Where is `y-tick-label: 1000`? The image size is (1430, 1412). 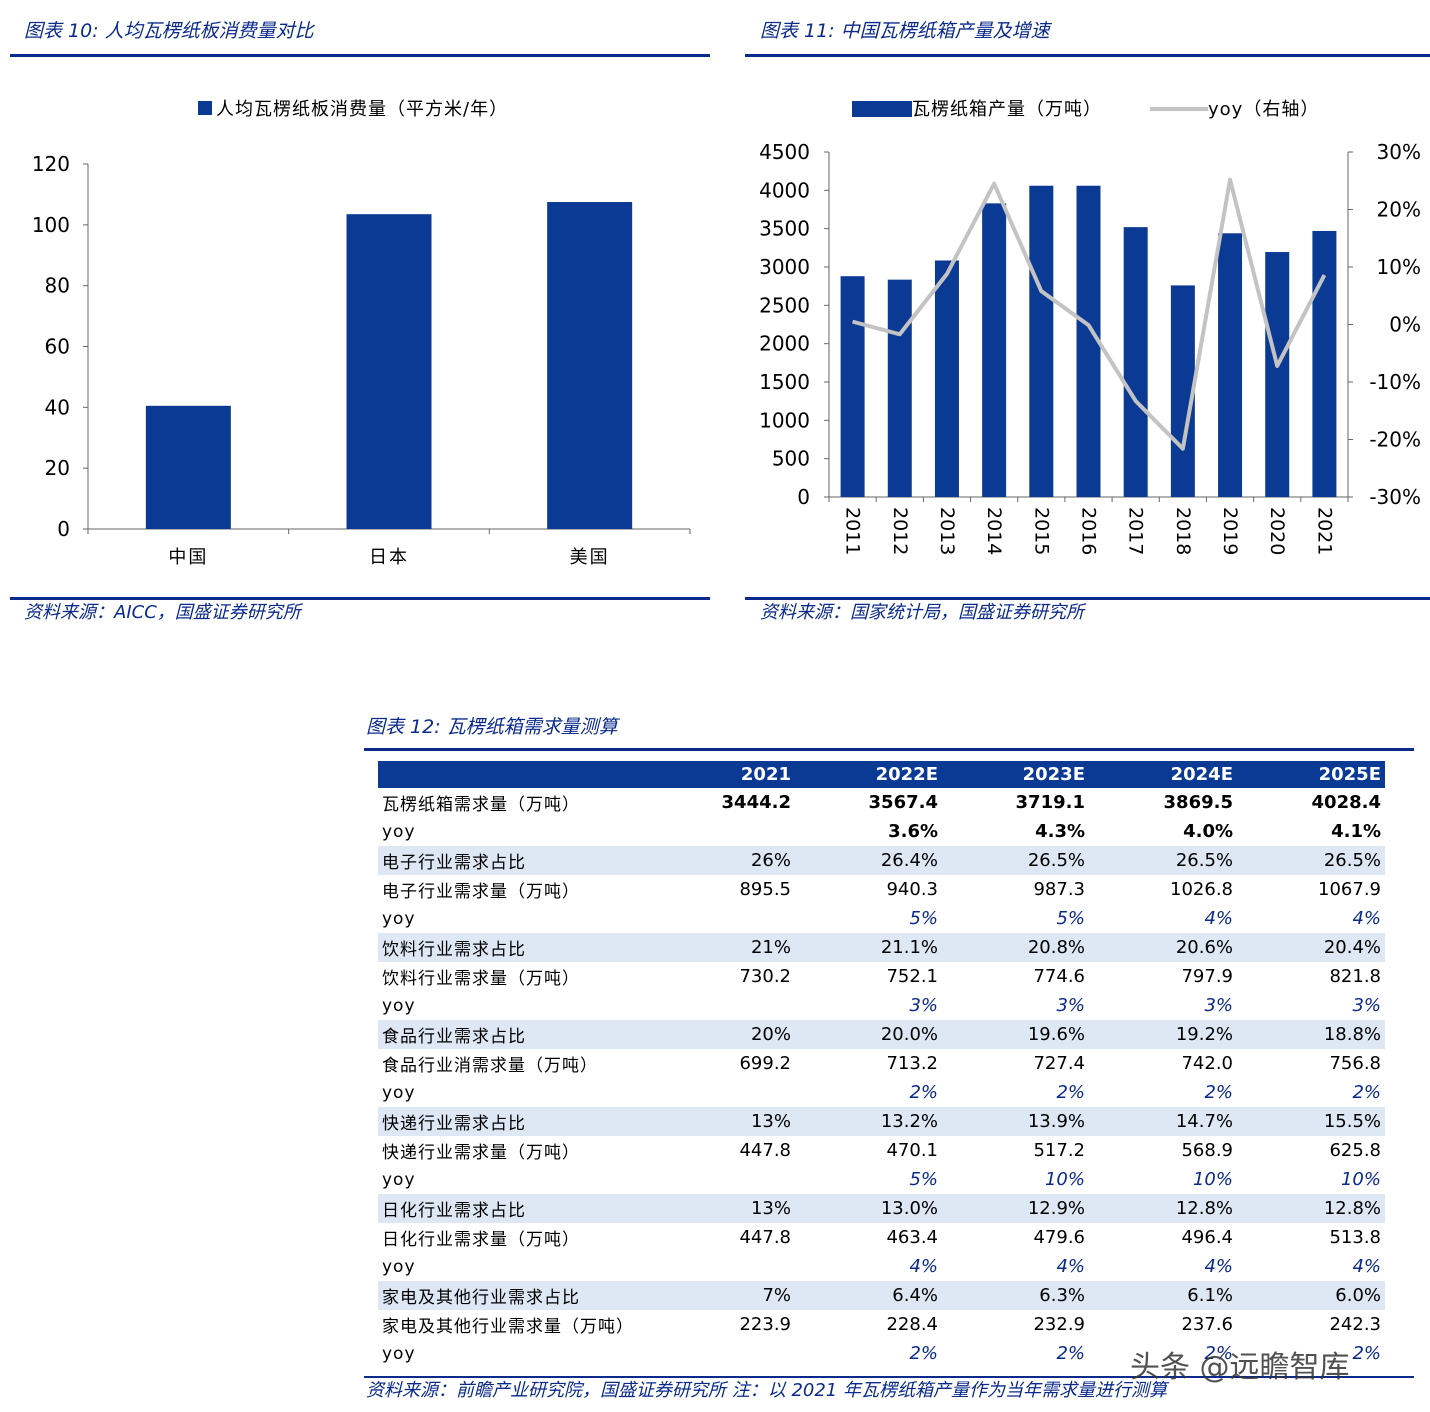 y-tick-label: 1000 is located at coordinates (784, 420).